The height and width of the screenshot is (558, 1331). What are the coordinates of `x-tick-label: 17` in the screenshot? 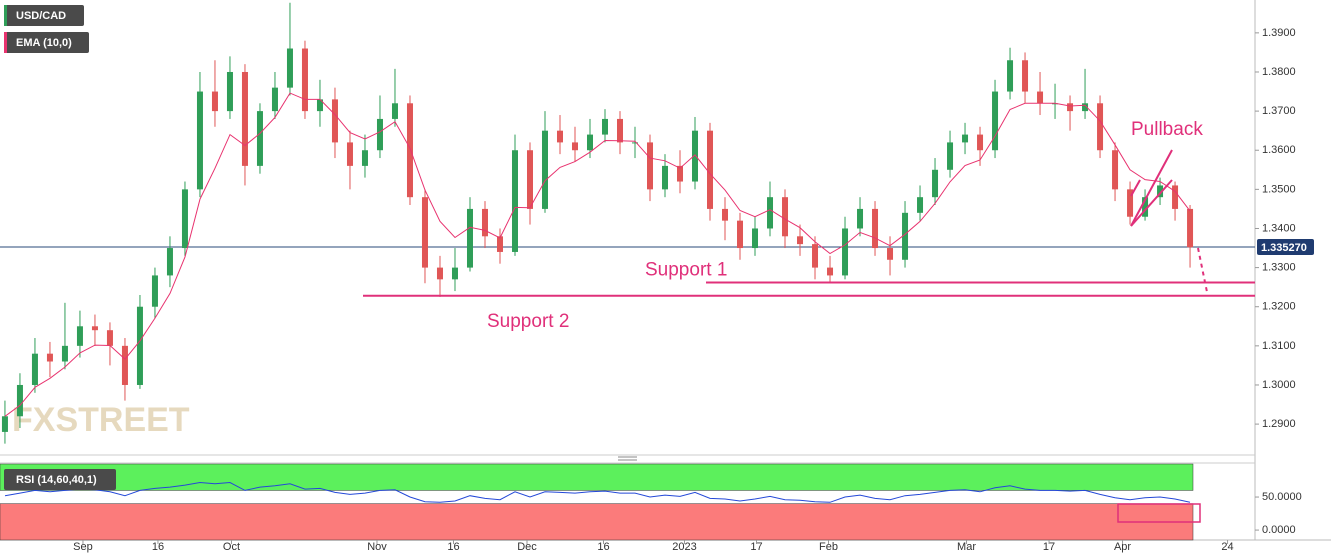 It's located at (1049, 547).